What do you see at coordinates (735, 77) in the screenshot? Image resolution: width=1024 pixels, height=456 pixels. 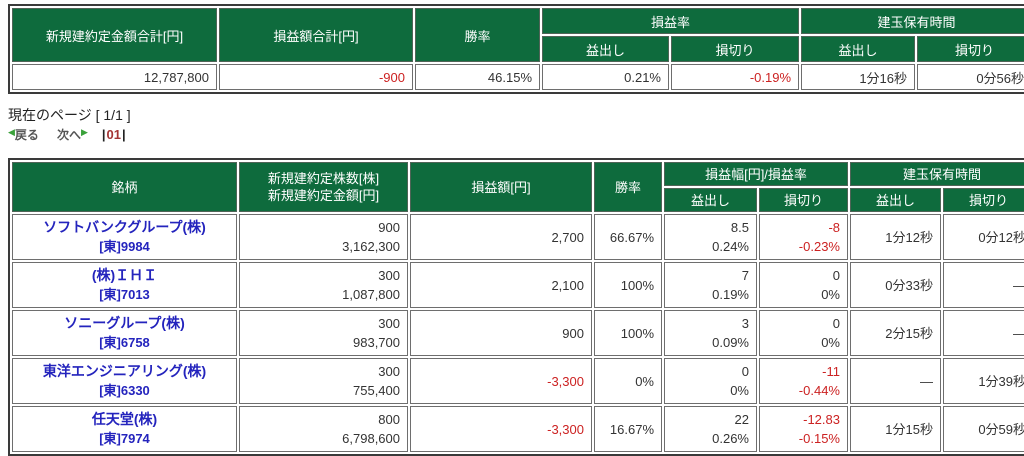 I see `summary-pl-rate-loss: -0.19%` at bounding box center [735, 77].